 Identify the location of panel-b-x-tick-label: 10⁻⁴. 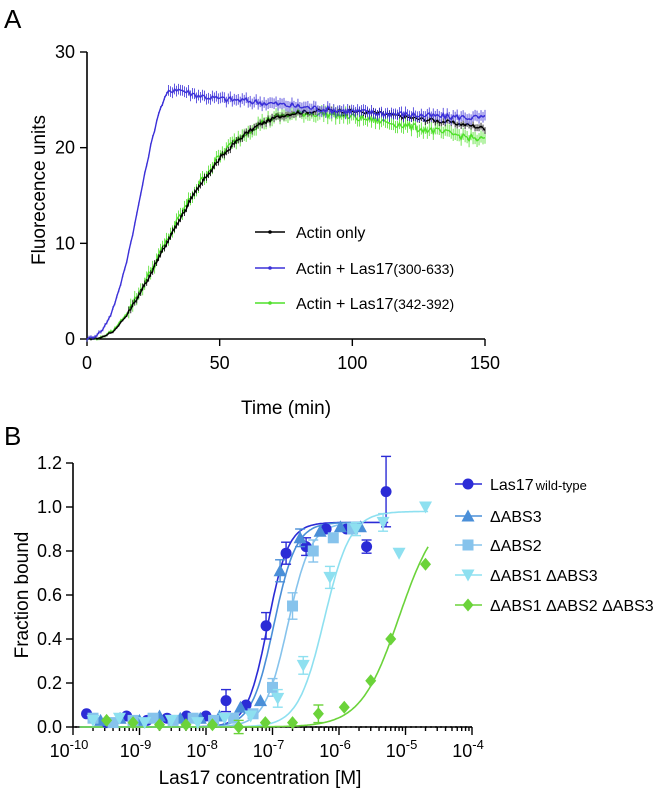
(468, 749).